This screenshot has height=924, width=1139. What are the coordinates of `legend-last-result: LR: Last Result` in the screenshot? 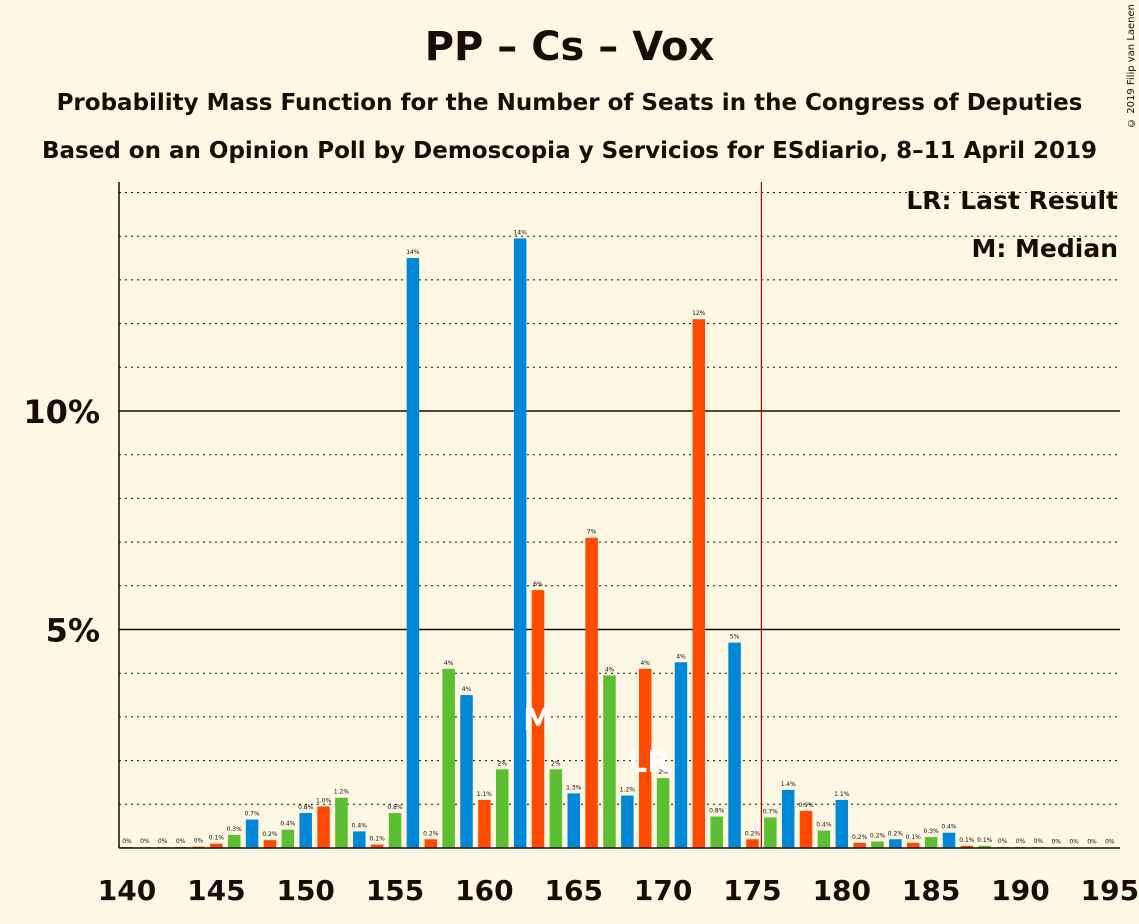 It's located at (1012, 200).